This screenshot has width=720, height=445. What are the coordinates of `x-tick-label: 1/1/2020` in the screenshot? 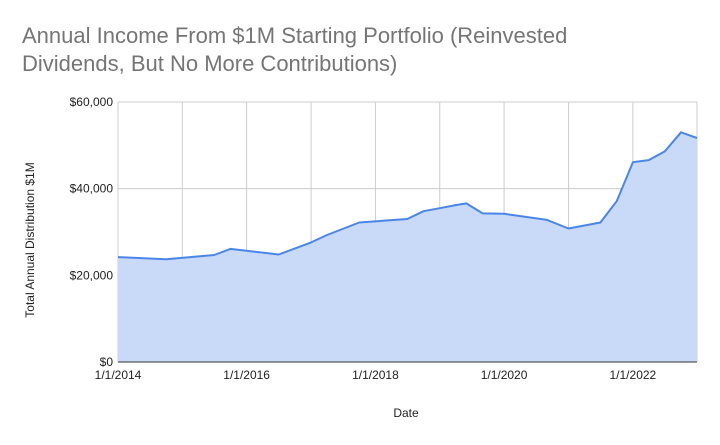 It's located at (504, 375).